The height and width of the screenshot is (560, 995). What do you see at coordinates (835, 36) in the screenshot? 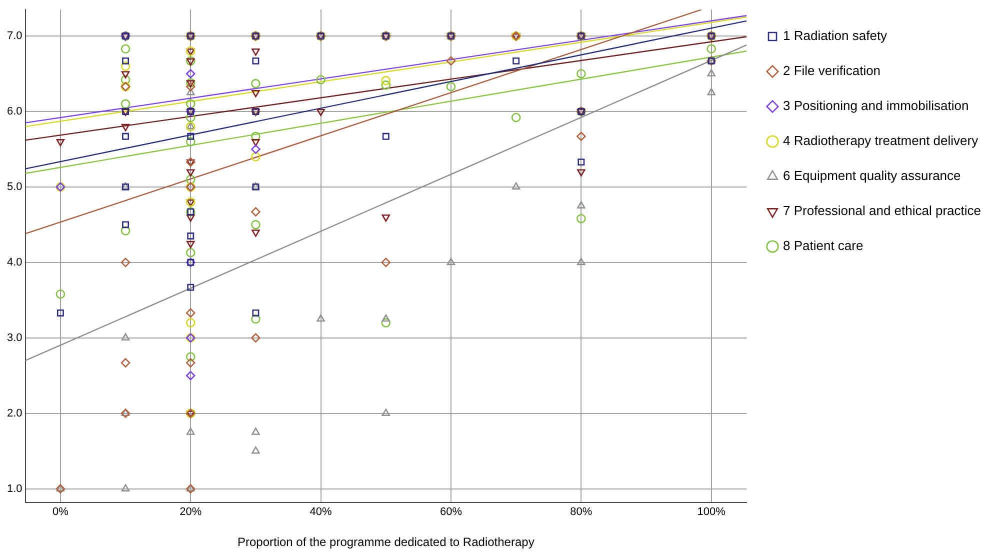
I see `legend-label: 1 Radiation safety` at bounding box center [835, 36].